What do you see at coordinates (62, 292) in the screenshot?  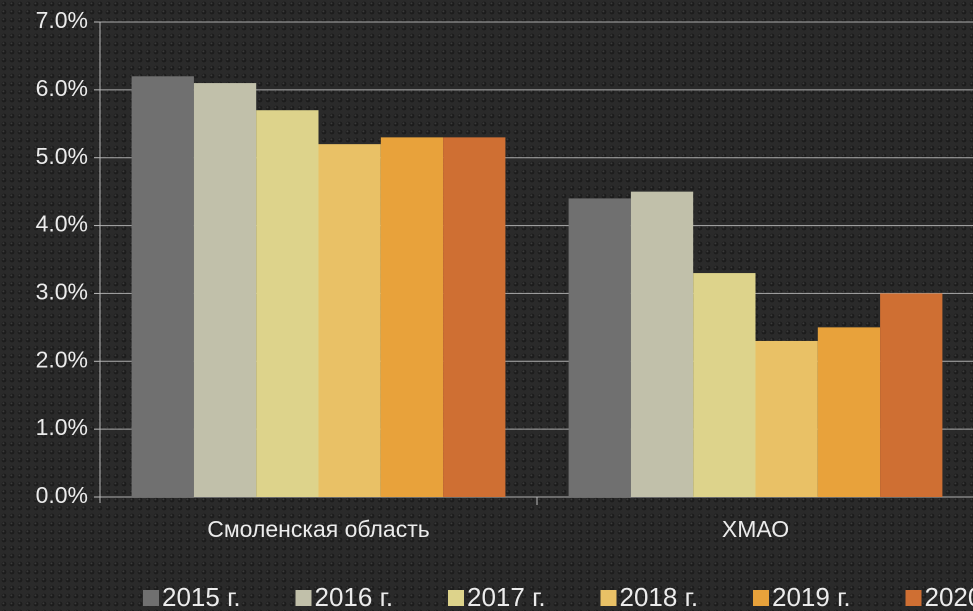 I see `y-tick-label: 3.0%` at bounding box center [62, 292].